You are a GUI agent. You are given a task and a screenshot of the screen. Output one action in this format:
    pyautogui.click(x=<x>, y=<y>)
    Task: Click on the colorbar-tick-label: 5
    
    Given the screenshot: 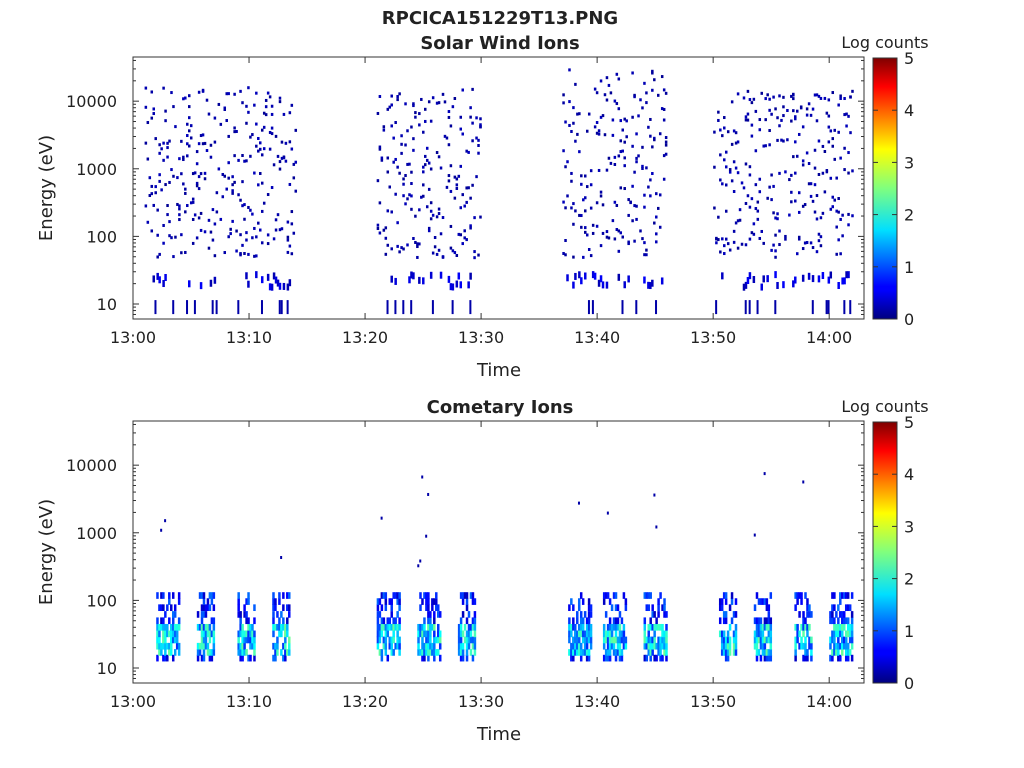 What is the action you would take?
    pyautogui.click(x=909, y=58)
    